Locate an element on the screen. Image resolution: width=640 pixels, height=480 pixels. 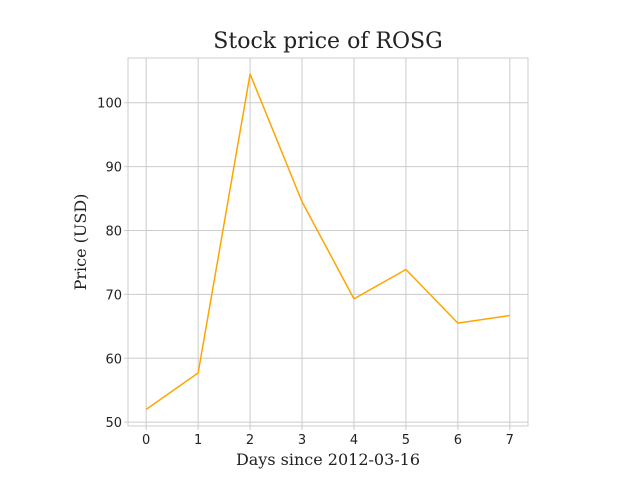
y-tick-label: 60 is located at coordinates (113, 359).